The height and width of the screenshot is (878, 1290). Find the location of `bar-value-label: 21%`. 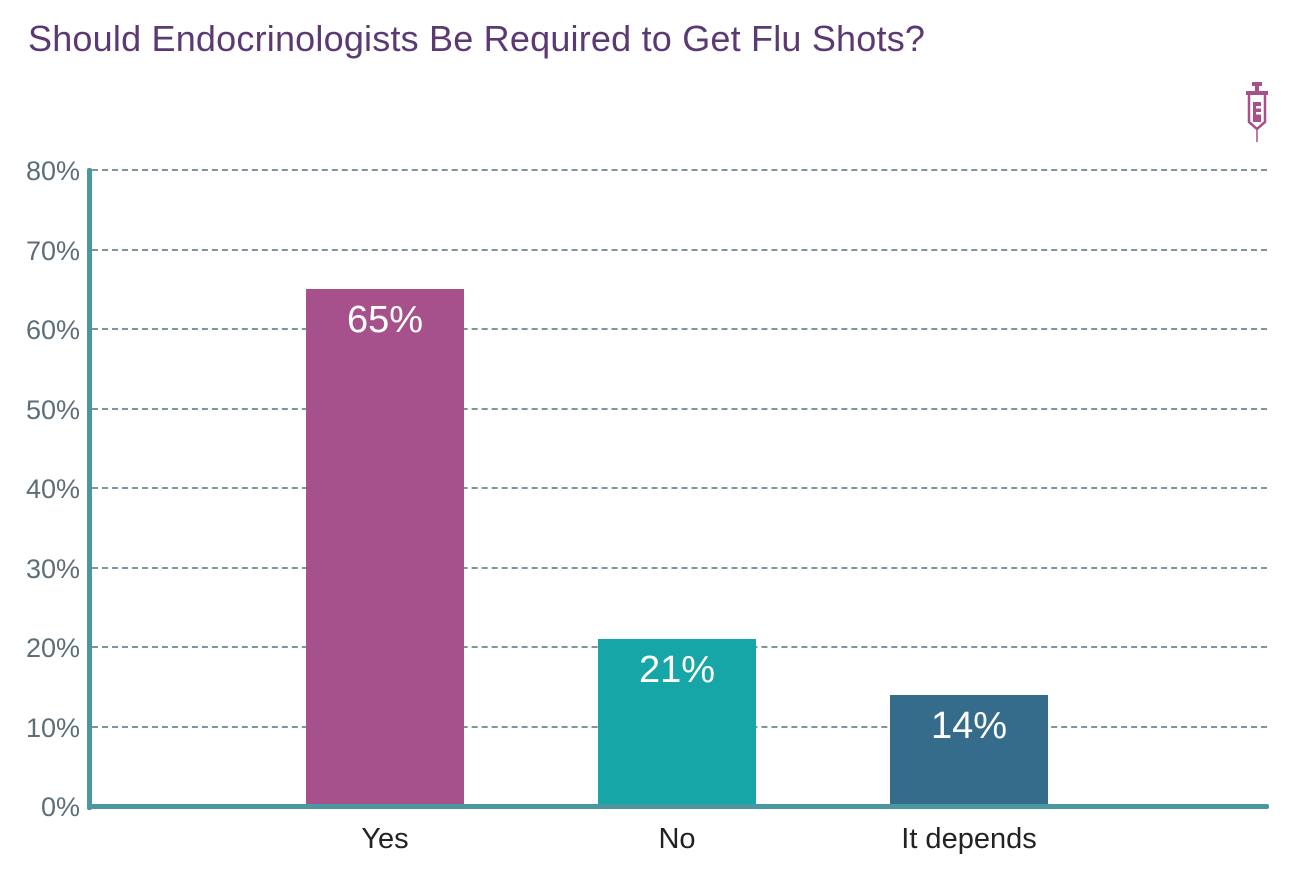

bar-value-label: 21% is located at coordinates (677, 670).